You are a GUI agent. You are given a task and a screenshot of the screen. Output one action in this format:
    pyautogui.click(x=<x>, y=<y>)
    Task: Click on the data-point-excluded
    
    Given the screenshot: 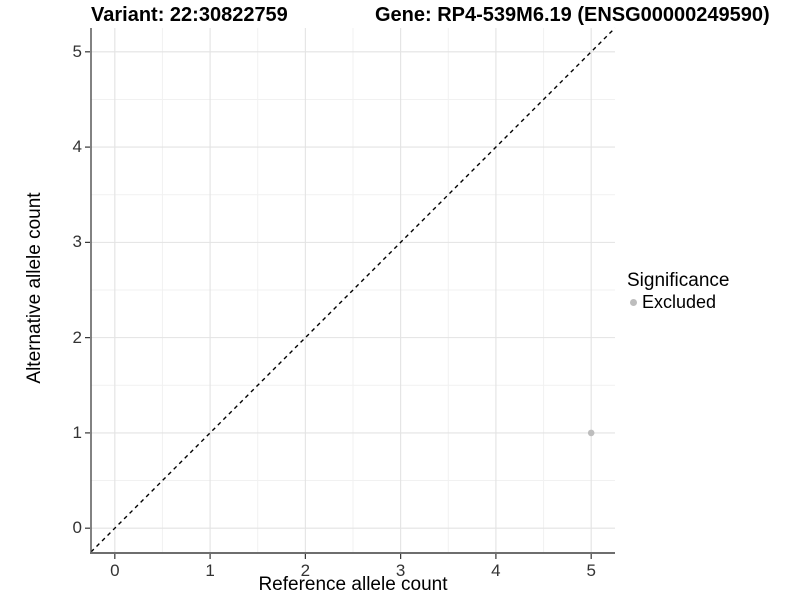 What is the action you would take?
    pyautogui.click(x=591, y=433)
    